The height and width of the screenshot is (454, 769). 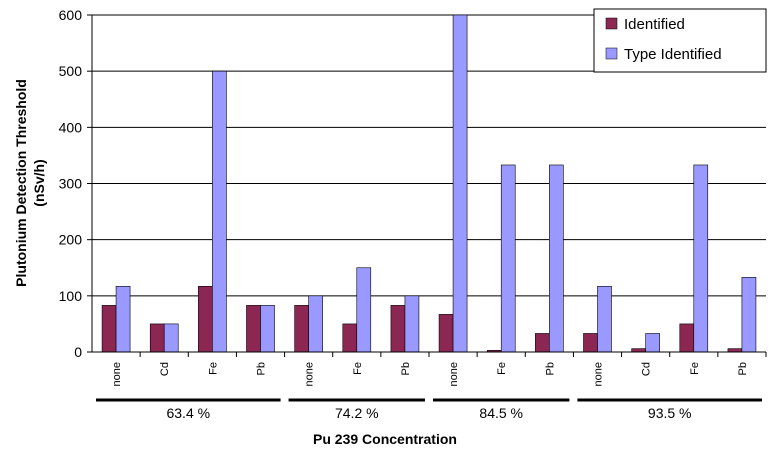 What do you see at coordinates (357, 413) in the screenshot?
I see `group-label: 74.2 %` at bounding box center [357, 413].